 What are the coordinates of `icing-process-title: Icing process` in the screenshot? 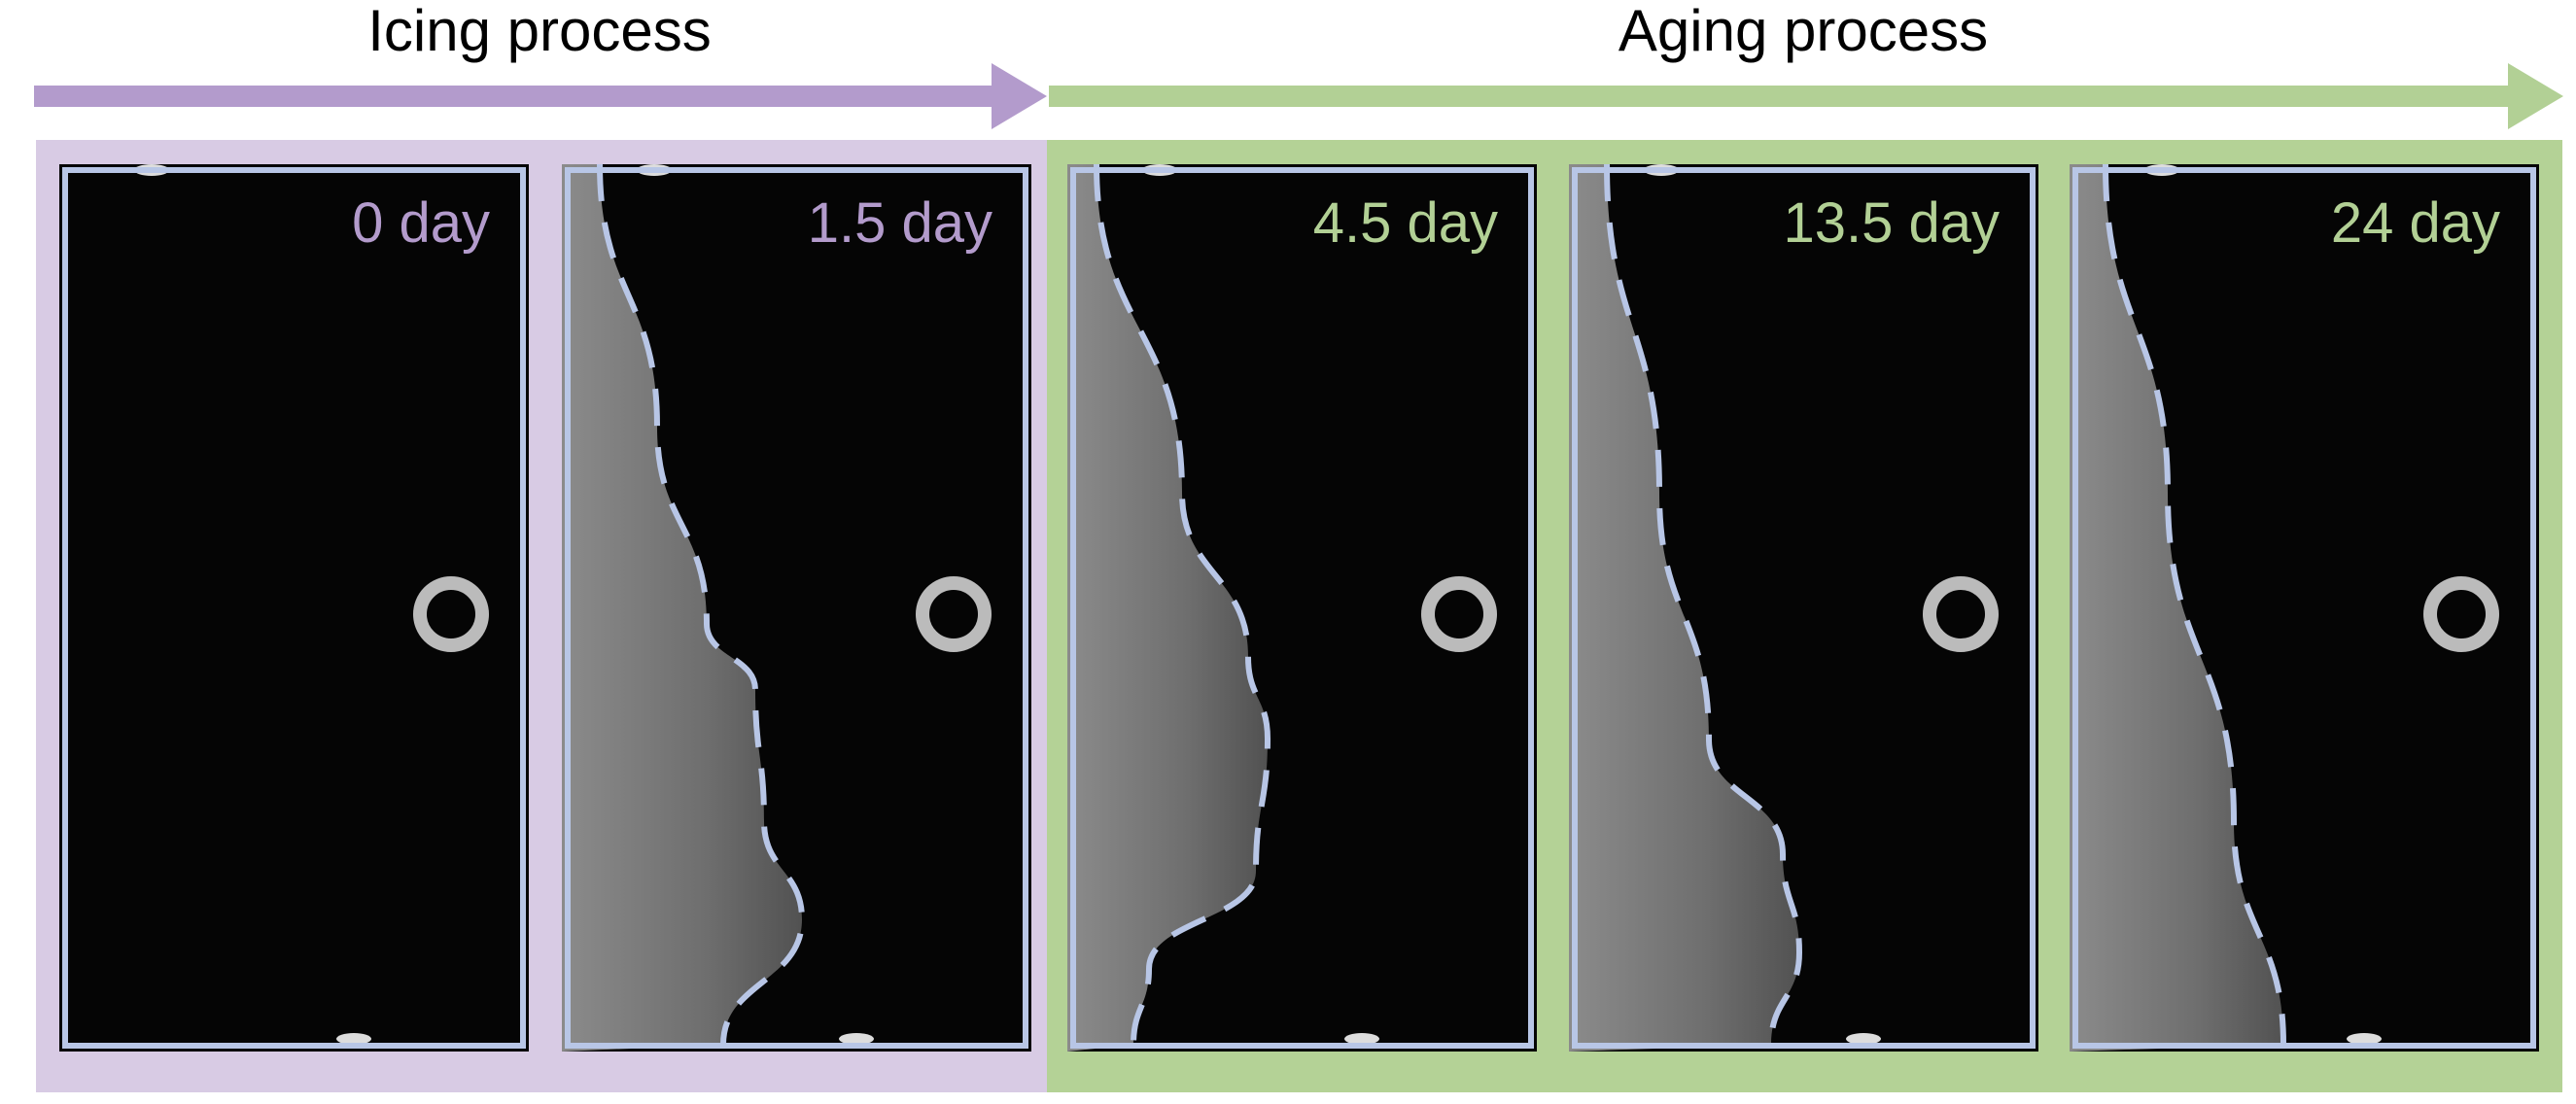 It's located at (539, 31).